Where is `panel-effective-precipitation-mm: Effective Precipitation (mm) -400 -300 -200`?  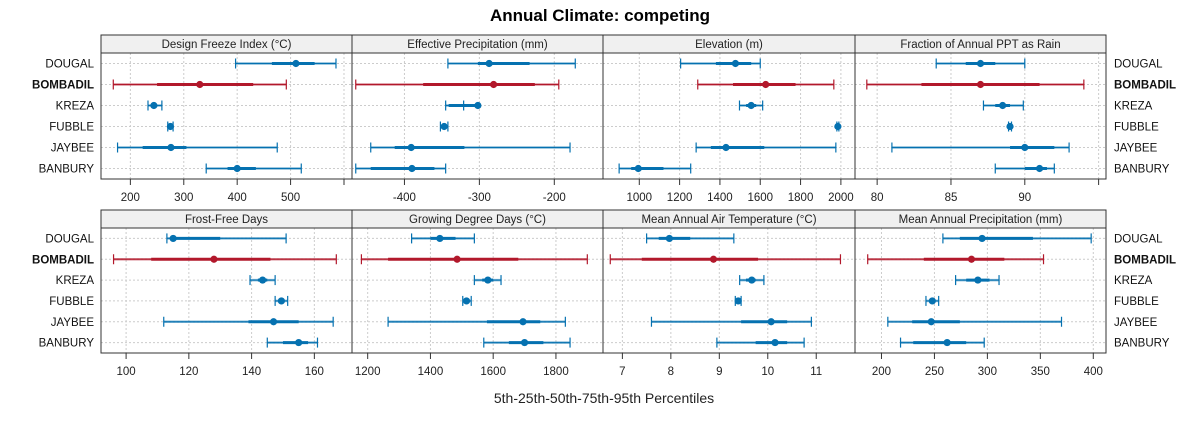
panel-effective-precipitation-mm: Effective Precipitation (mm) -400 -300 -200 is located at coordinates (477, 119).